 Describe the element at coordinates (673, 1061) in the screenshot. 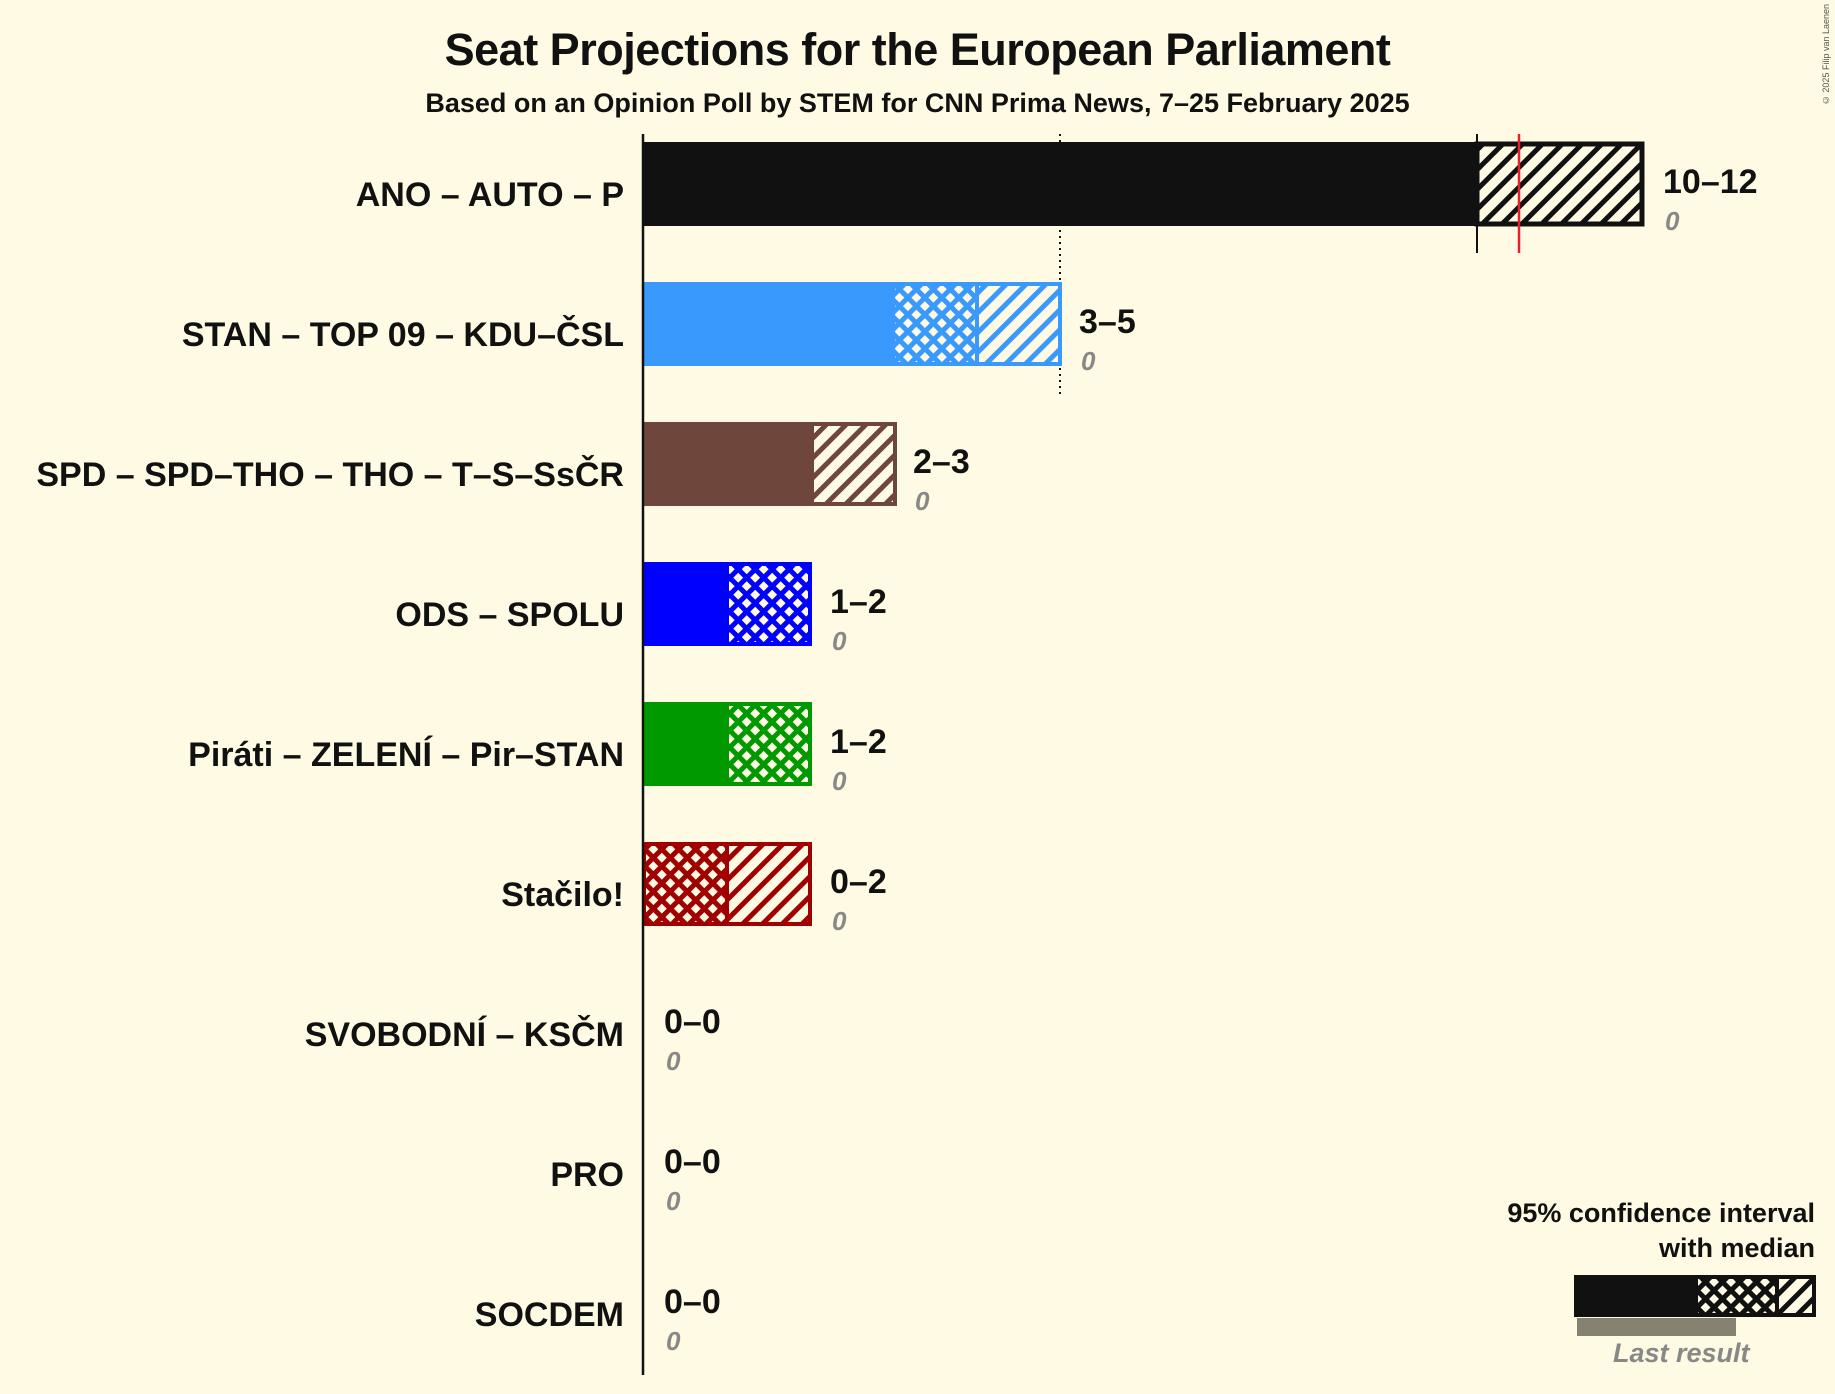

I see `last-result-svobodni: 0` at that location.